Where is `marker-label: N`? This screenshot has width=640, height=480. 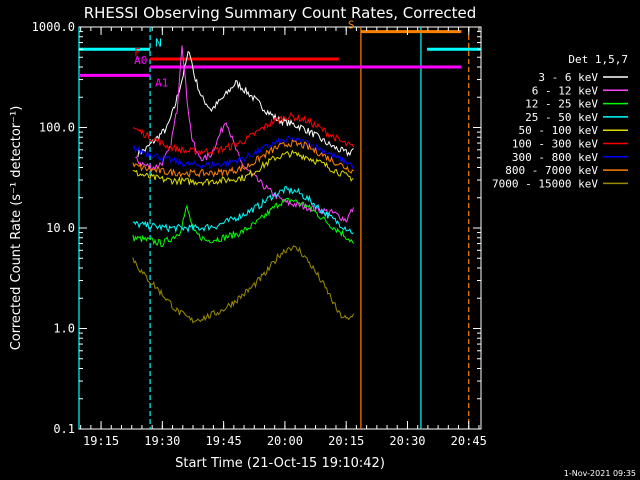 marker-label: N is located at coordinates (158, 42).